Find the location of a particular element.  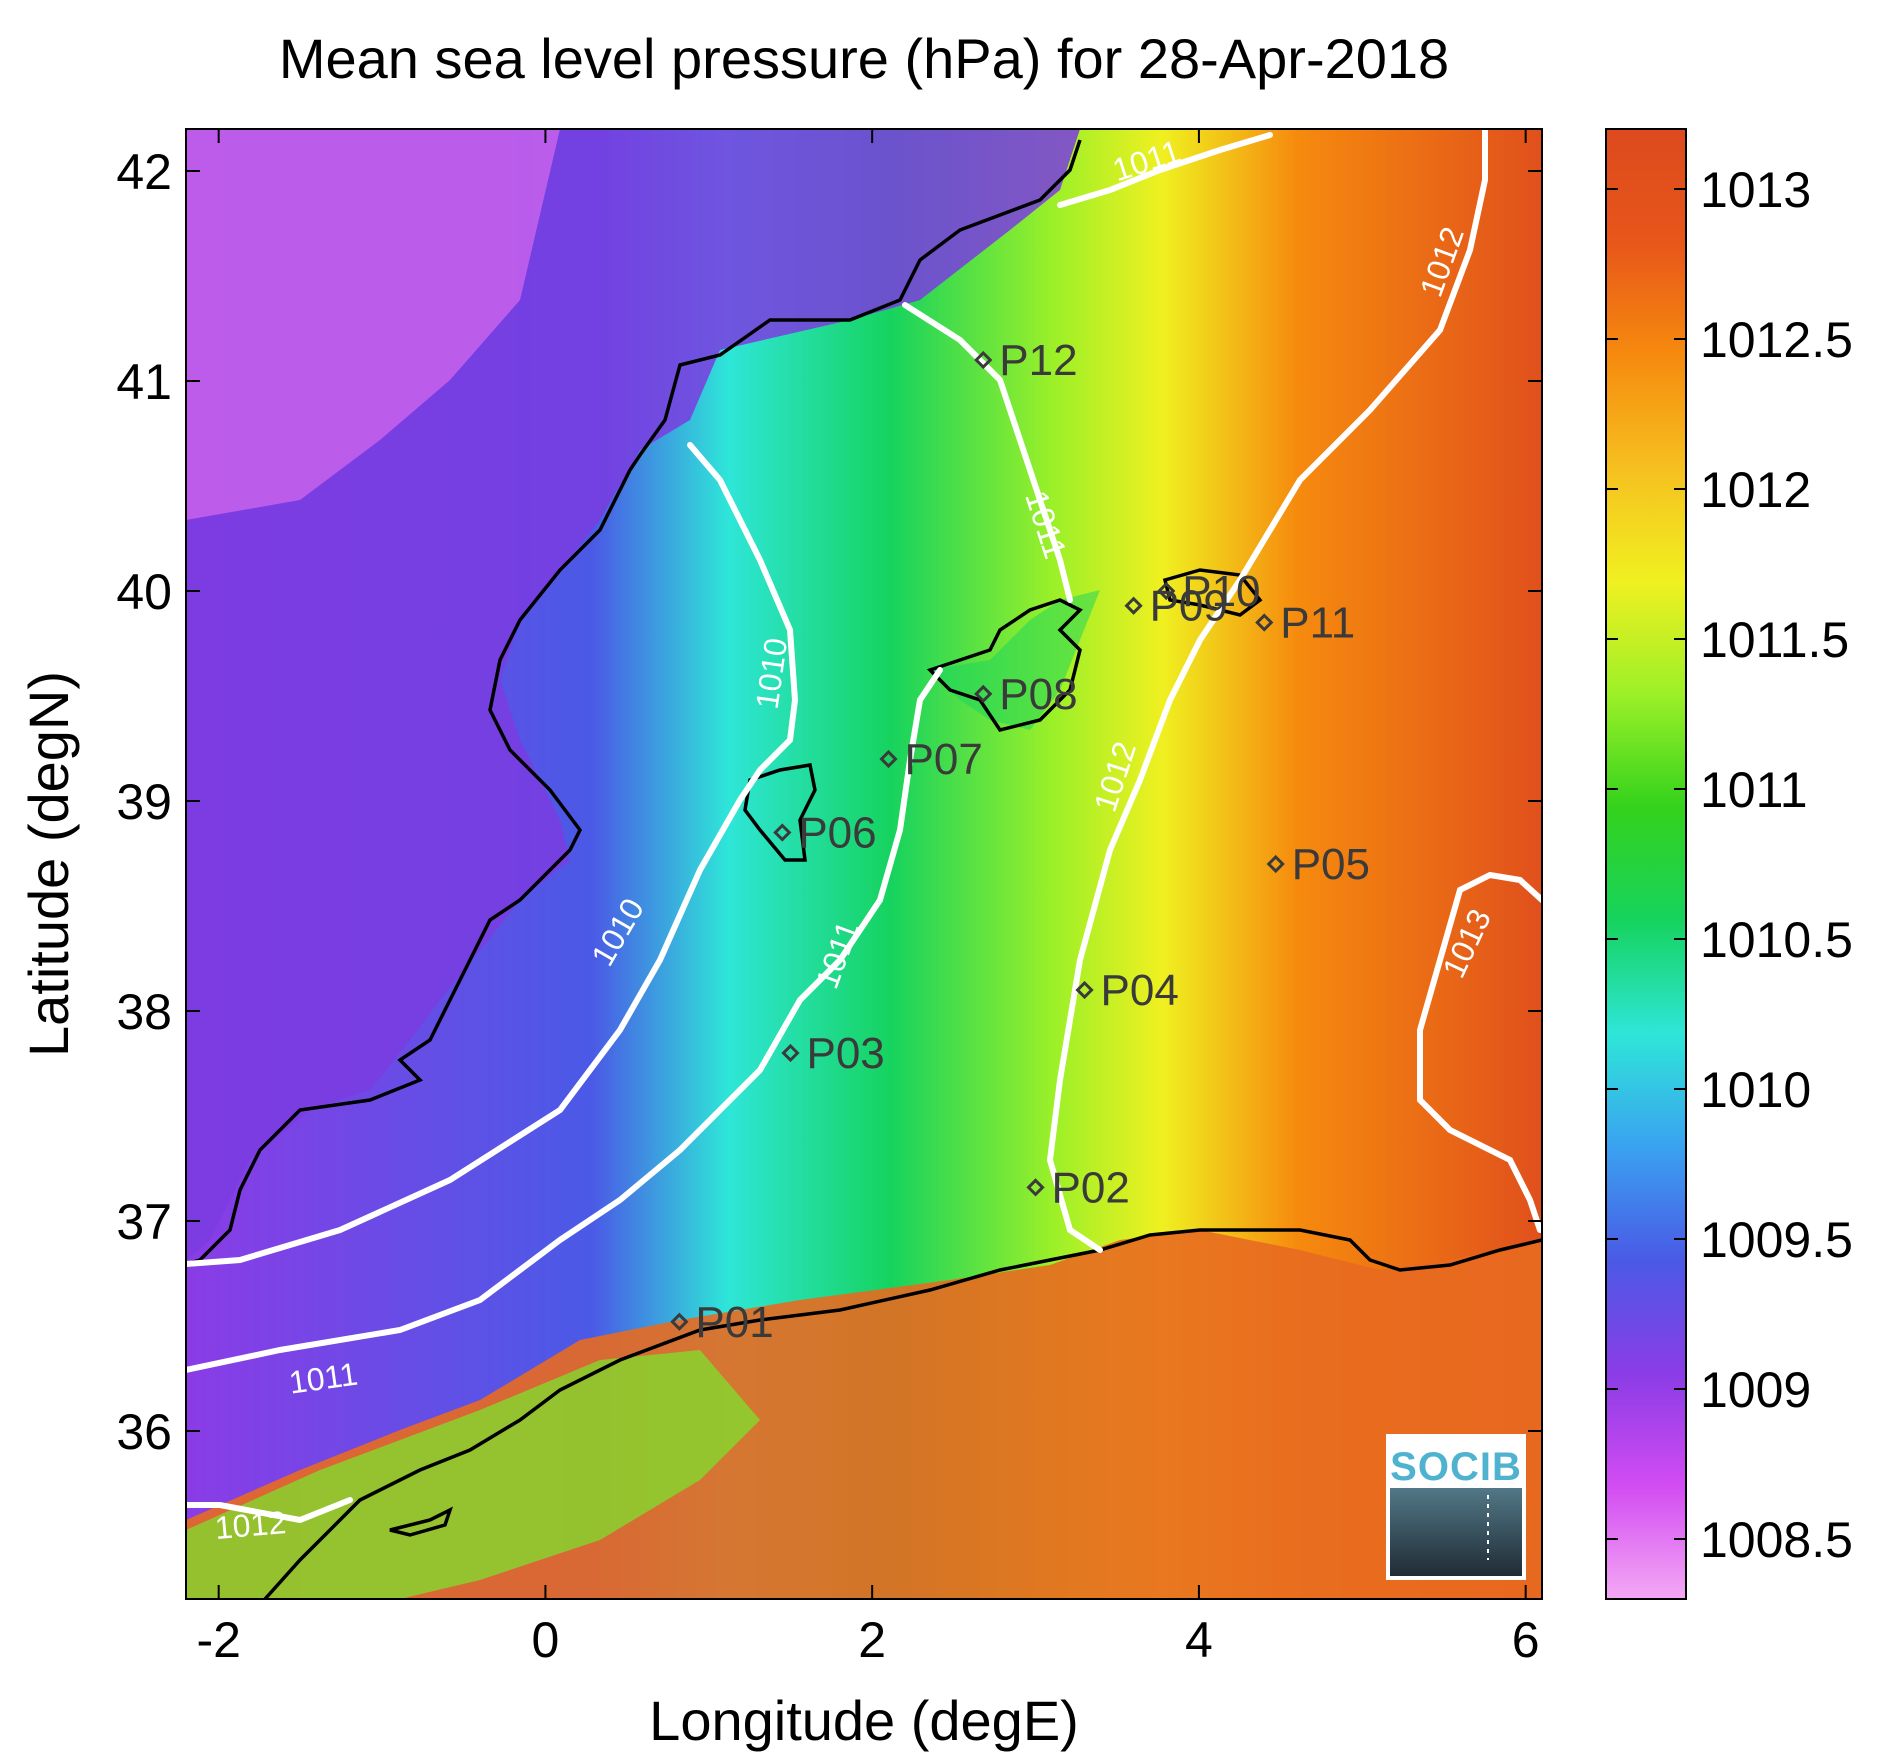

land-spain-north is located at coordinates (373, 324).